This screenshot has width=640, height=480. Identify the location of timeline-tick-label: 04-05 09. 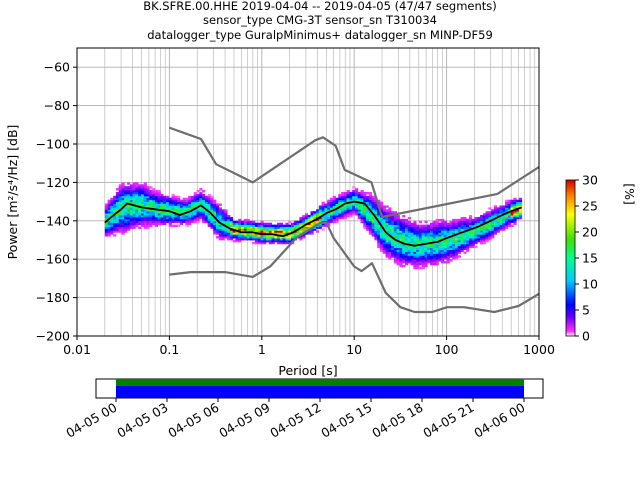
(244, 420).